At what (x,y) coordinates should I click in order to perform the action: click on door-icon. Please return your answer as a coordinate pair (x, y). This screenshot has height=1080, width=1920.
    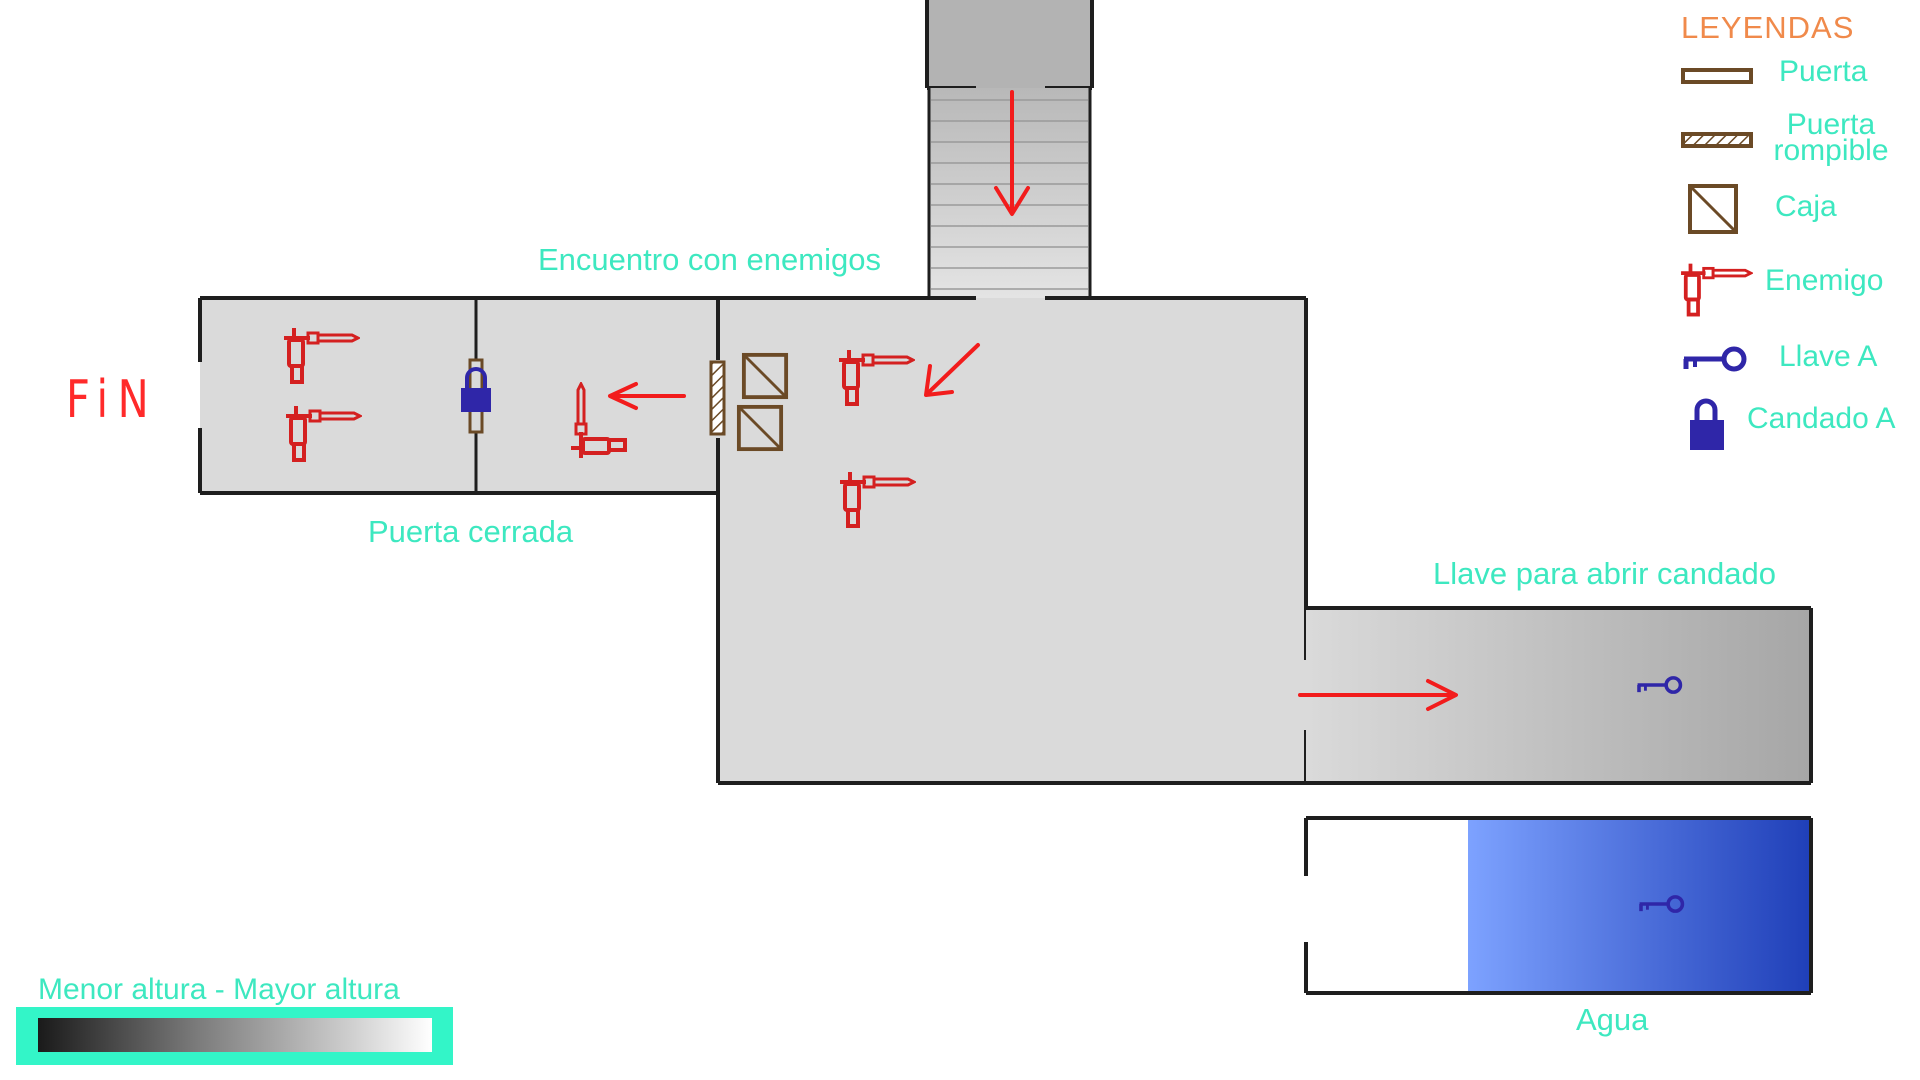
    Looking at the image, I should click on (1717, 76).